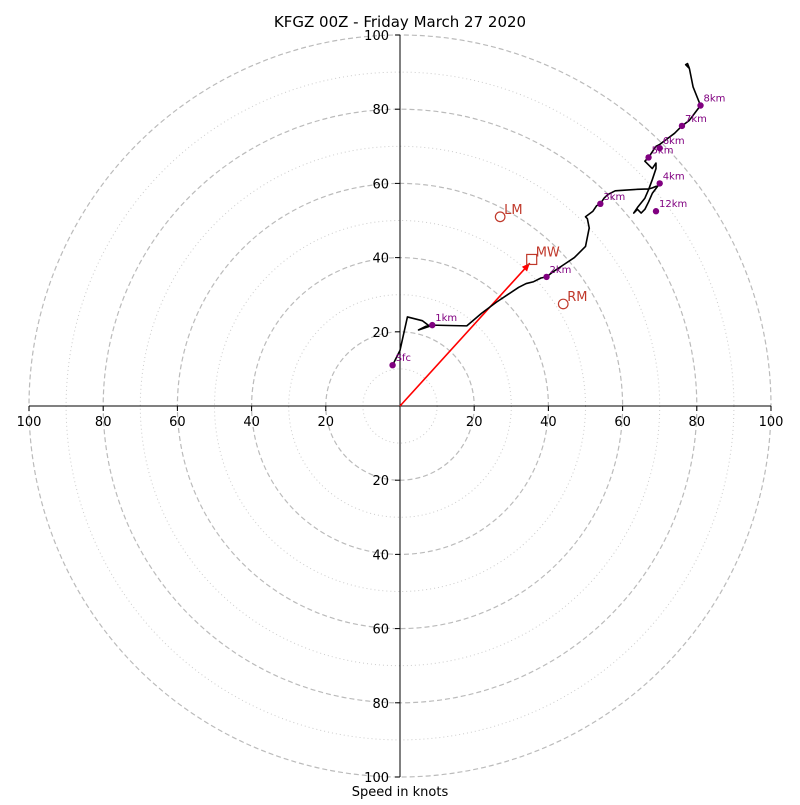 This screenshot has width=800, height=805. I want to click on storm-motion-label-RM: RM, so click(577, 297).